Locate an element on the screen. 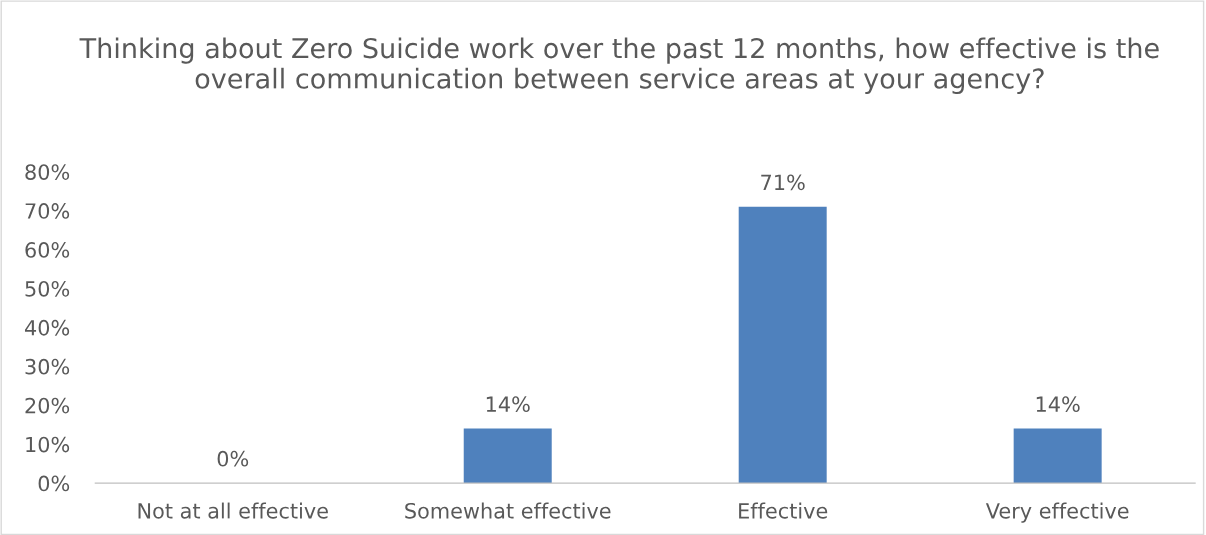 The height and width of the screenshot is (535, 1206). x-tick-label: Not at all effective is located at coordinates (233, 510).